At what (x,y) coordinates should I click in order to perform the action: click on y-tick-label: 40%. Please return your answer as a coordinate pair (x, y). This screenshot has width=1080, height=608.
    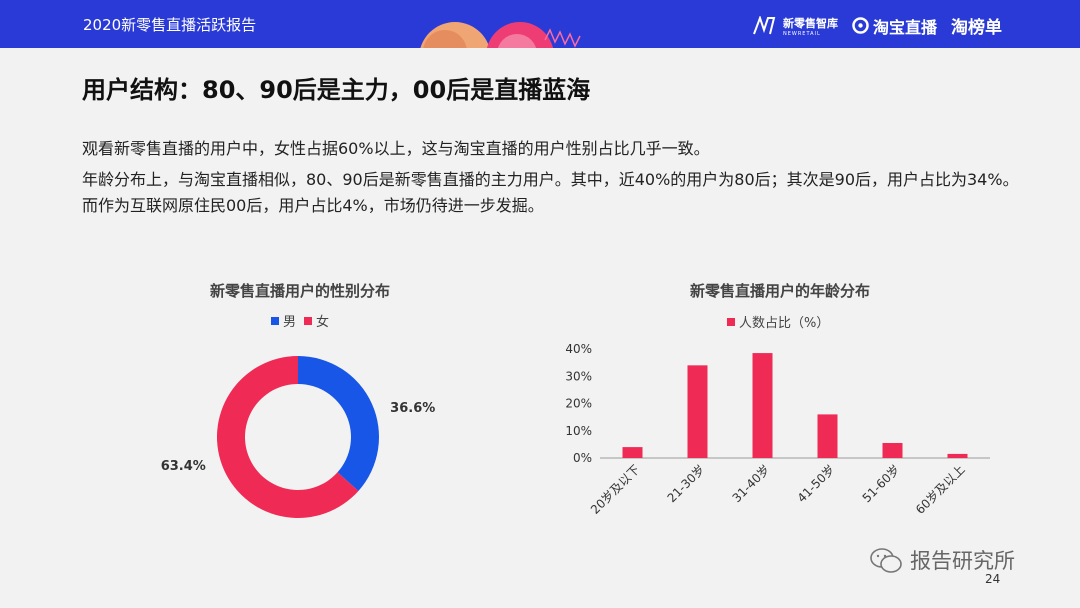
    Looking at the image, I should click on (578, 349).